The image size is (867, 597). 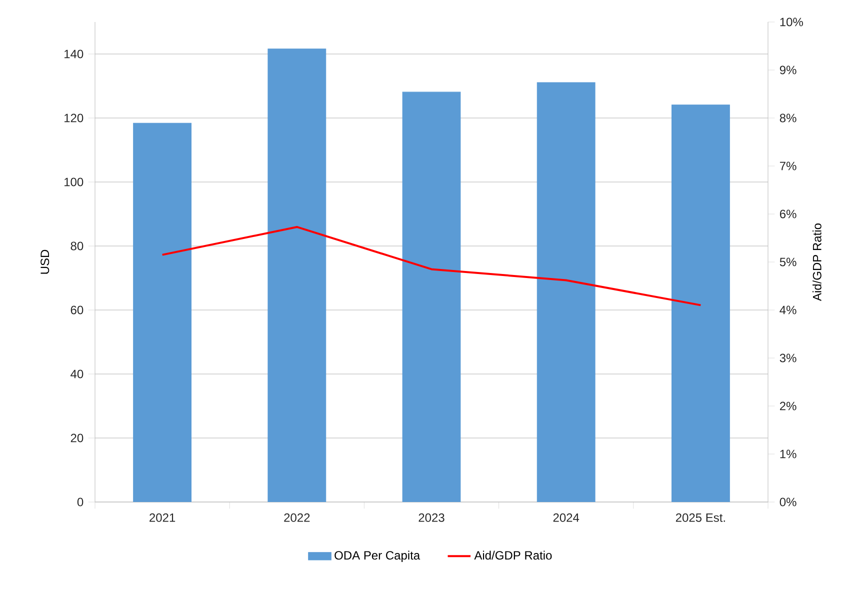 What do you see at coordinates (788, 166) in the screenshot?
I see `y2-tick-label: 7%` at bounding box center [788, 166].